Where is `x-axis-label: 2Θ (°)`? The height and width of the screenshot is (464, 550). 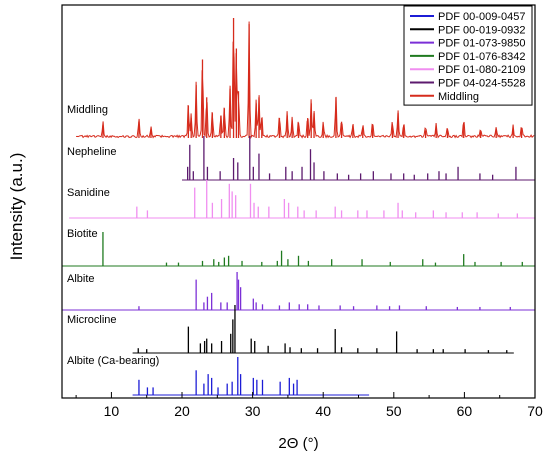
x-axis-label: 2Θ (°) is located at coordinates (298, 443).